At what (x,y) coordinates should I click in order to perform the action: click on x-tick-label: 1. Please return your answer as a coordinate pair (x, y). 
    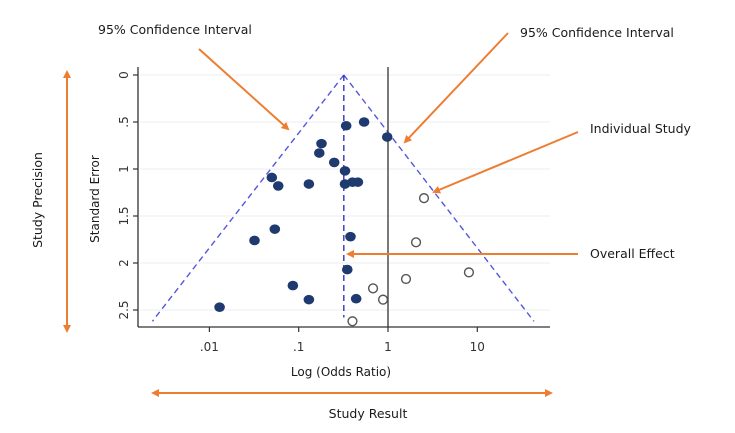
    Looking at the image, I should click on (388, 347).